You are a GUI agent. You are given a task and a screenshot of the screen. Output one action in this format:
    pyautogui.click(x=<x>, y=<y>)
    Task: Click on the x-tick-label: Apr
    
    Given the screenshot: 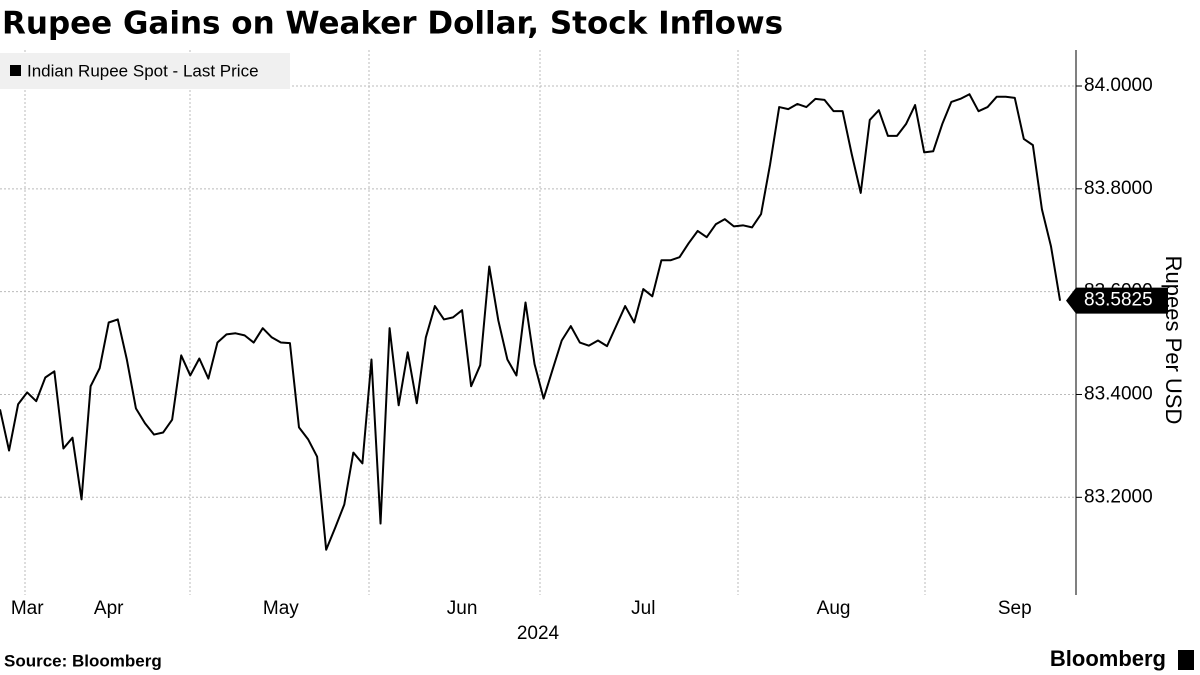 What is the action you would take?
    pyautogui.click(x=109, y=608)
    